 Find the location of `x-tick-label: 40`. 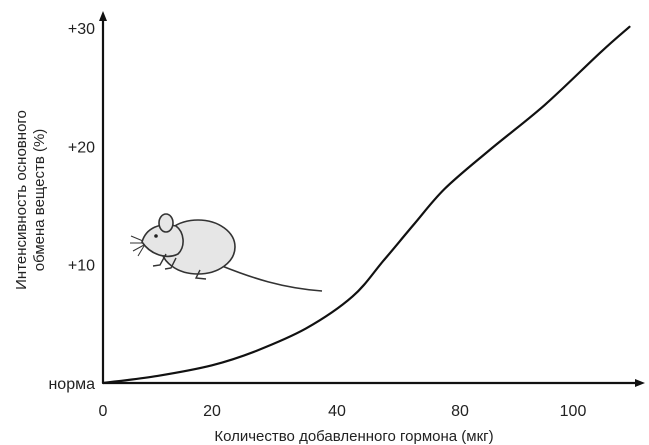

x-tick-label: 40 is located at coordinates (337, 411).